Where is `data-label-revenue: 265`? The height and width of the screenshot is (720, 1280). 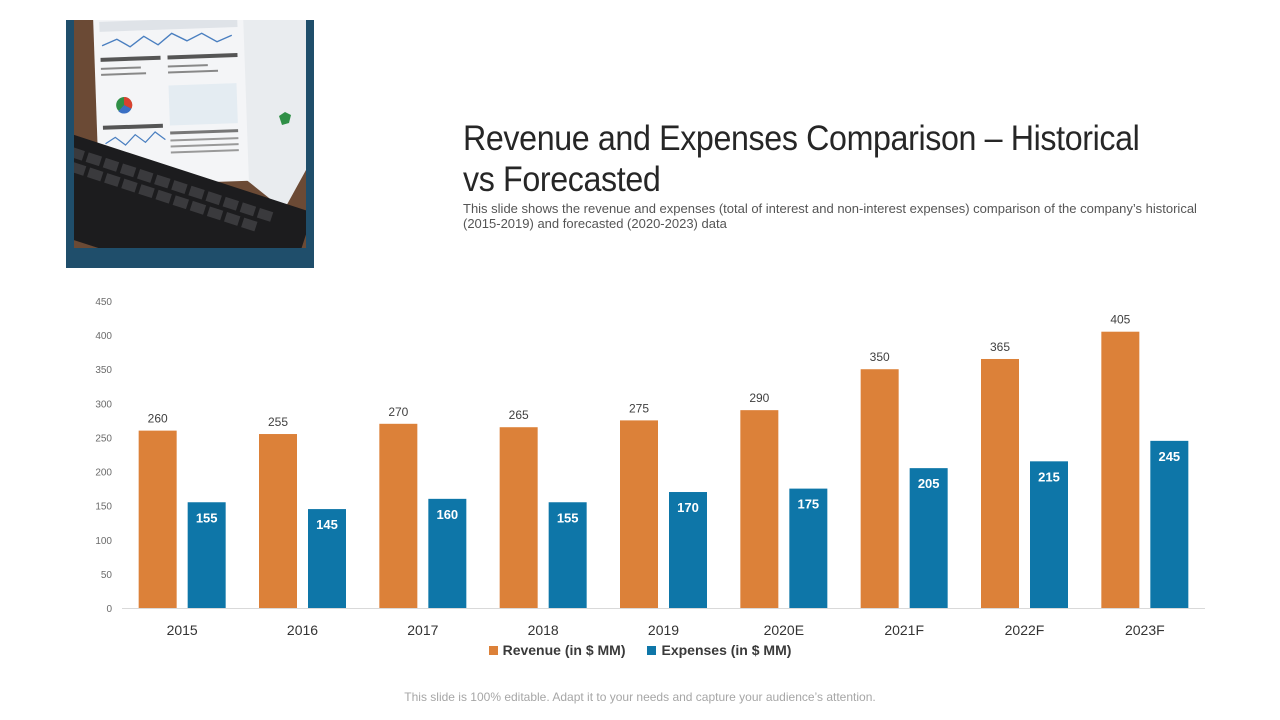 data-label-revenue: 265 is located at coordinates (519, 415).